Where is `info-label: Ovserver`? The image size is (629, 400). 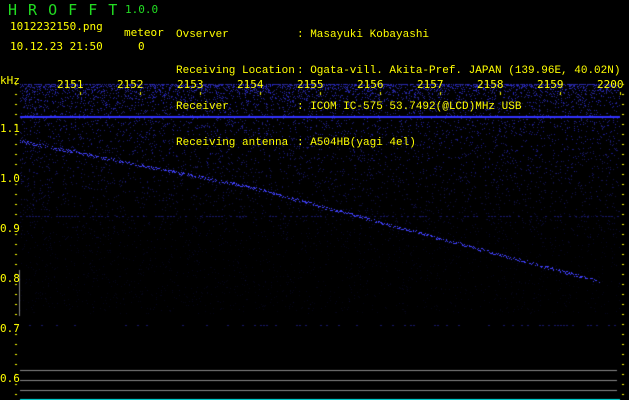 info-label: Ovserver is located at coordinates (202, 35).